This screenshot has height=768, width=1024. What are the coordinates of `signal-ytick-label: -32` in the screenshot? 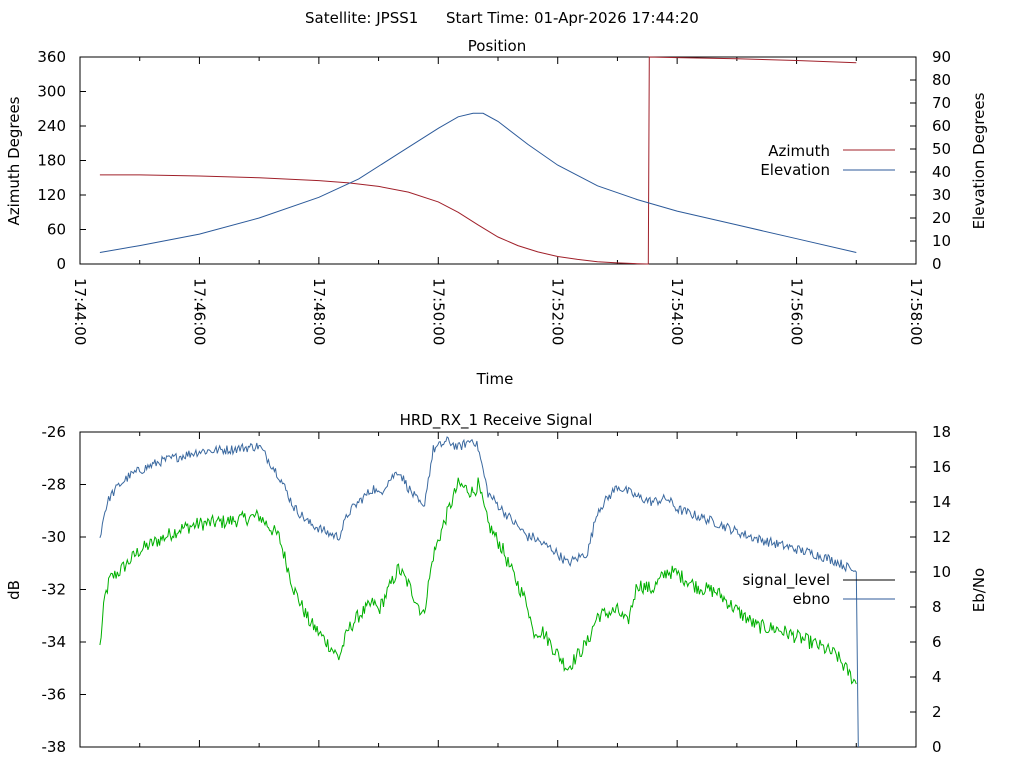 It's located at (54, 590).